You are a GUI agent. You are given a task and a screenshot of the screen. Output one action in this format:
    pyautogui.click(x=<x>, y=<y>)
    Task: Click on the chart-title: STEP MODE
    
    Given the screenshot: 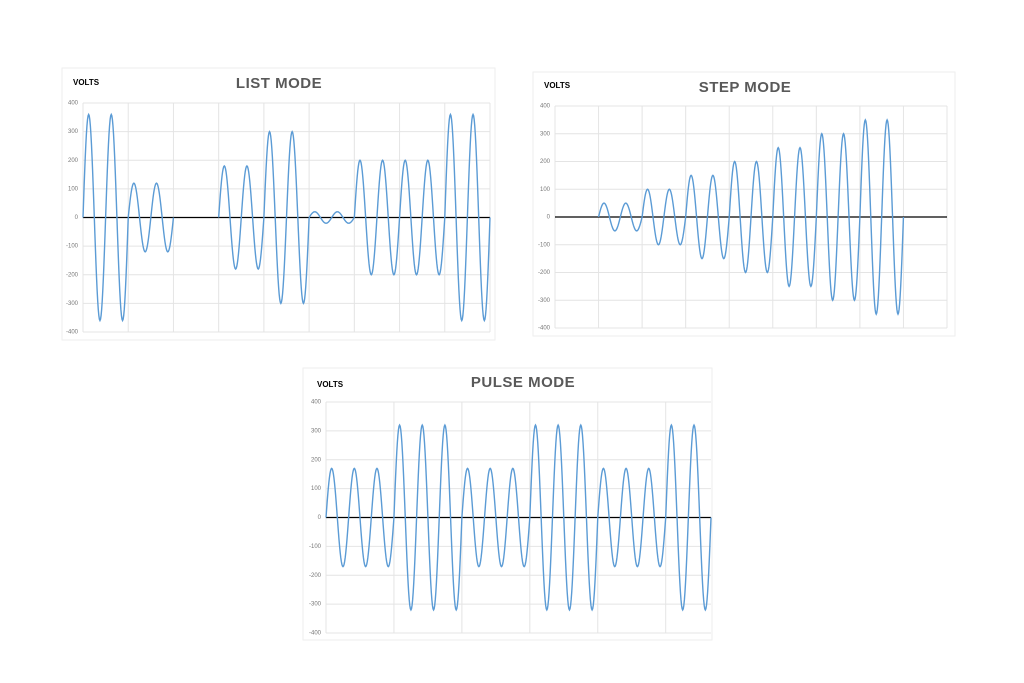 What is the action you would take?
    pyautogui.click(x=745, y=87)
    